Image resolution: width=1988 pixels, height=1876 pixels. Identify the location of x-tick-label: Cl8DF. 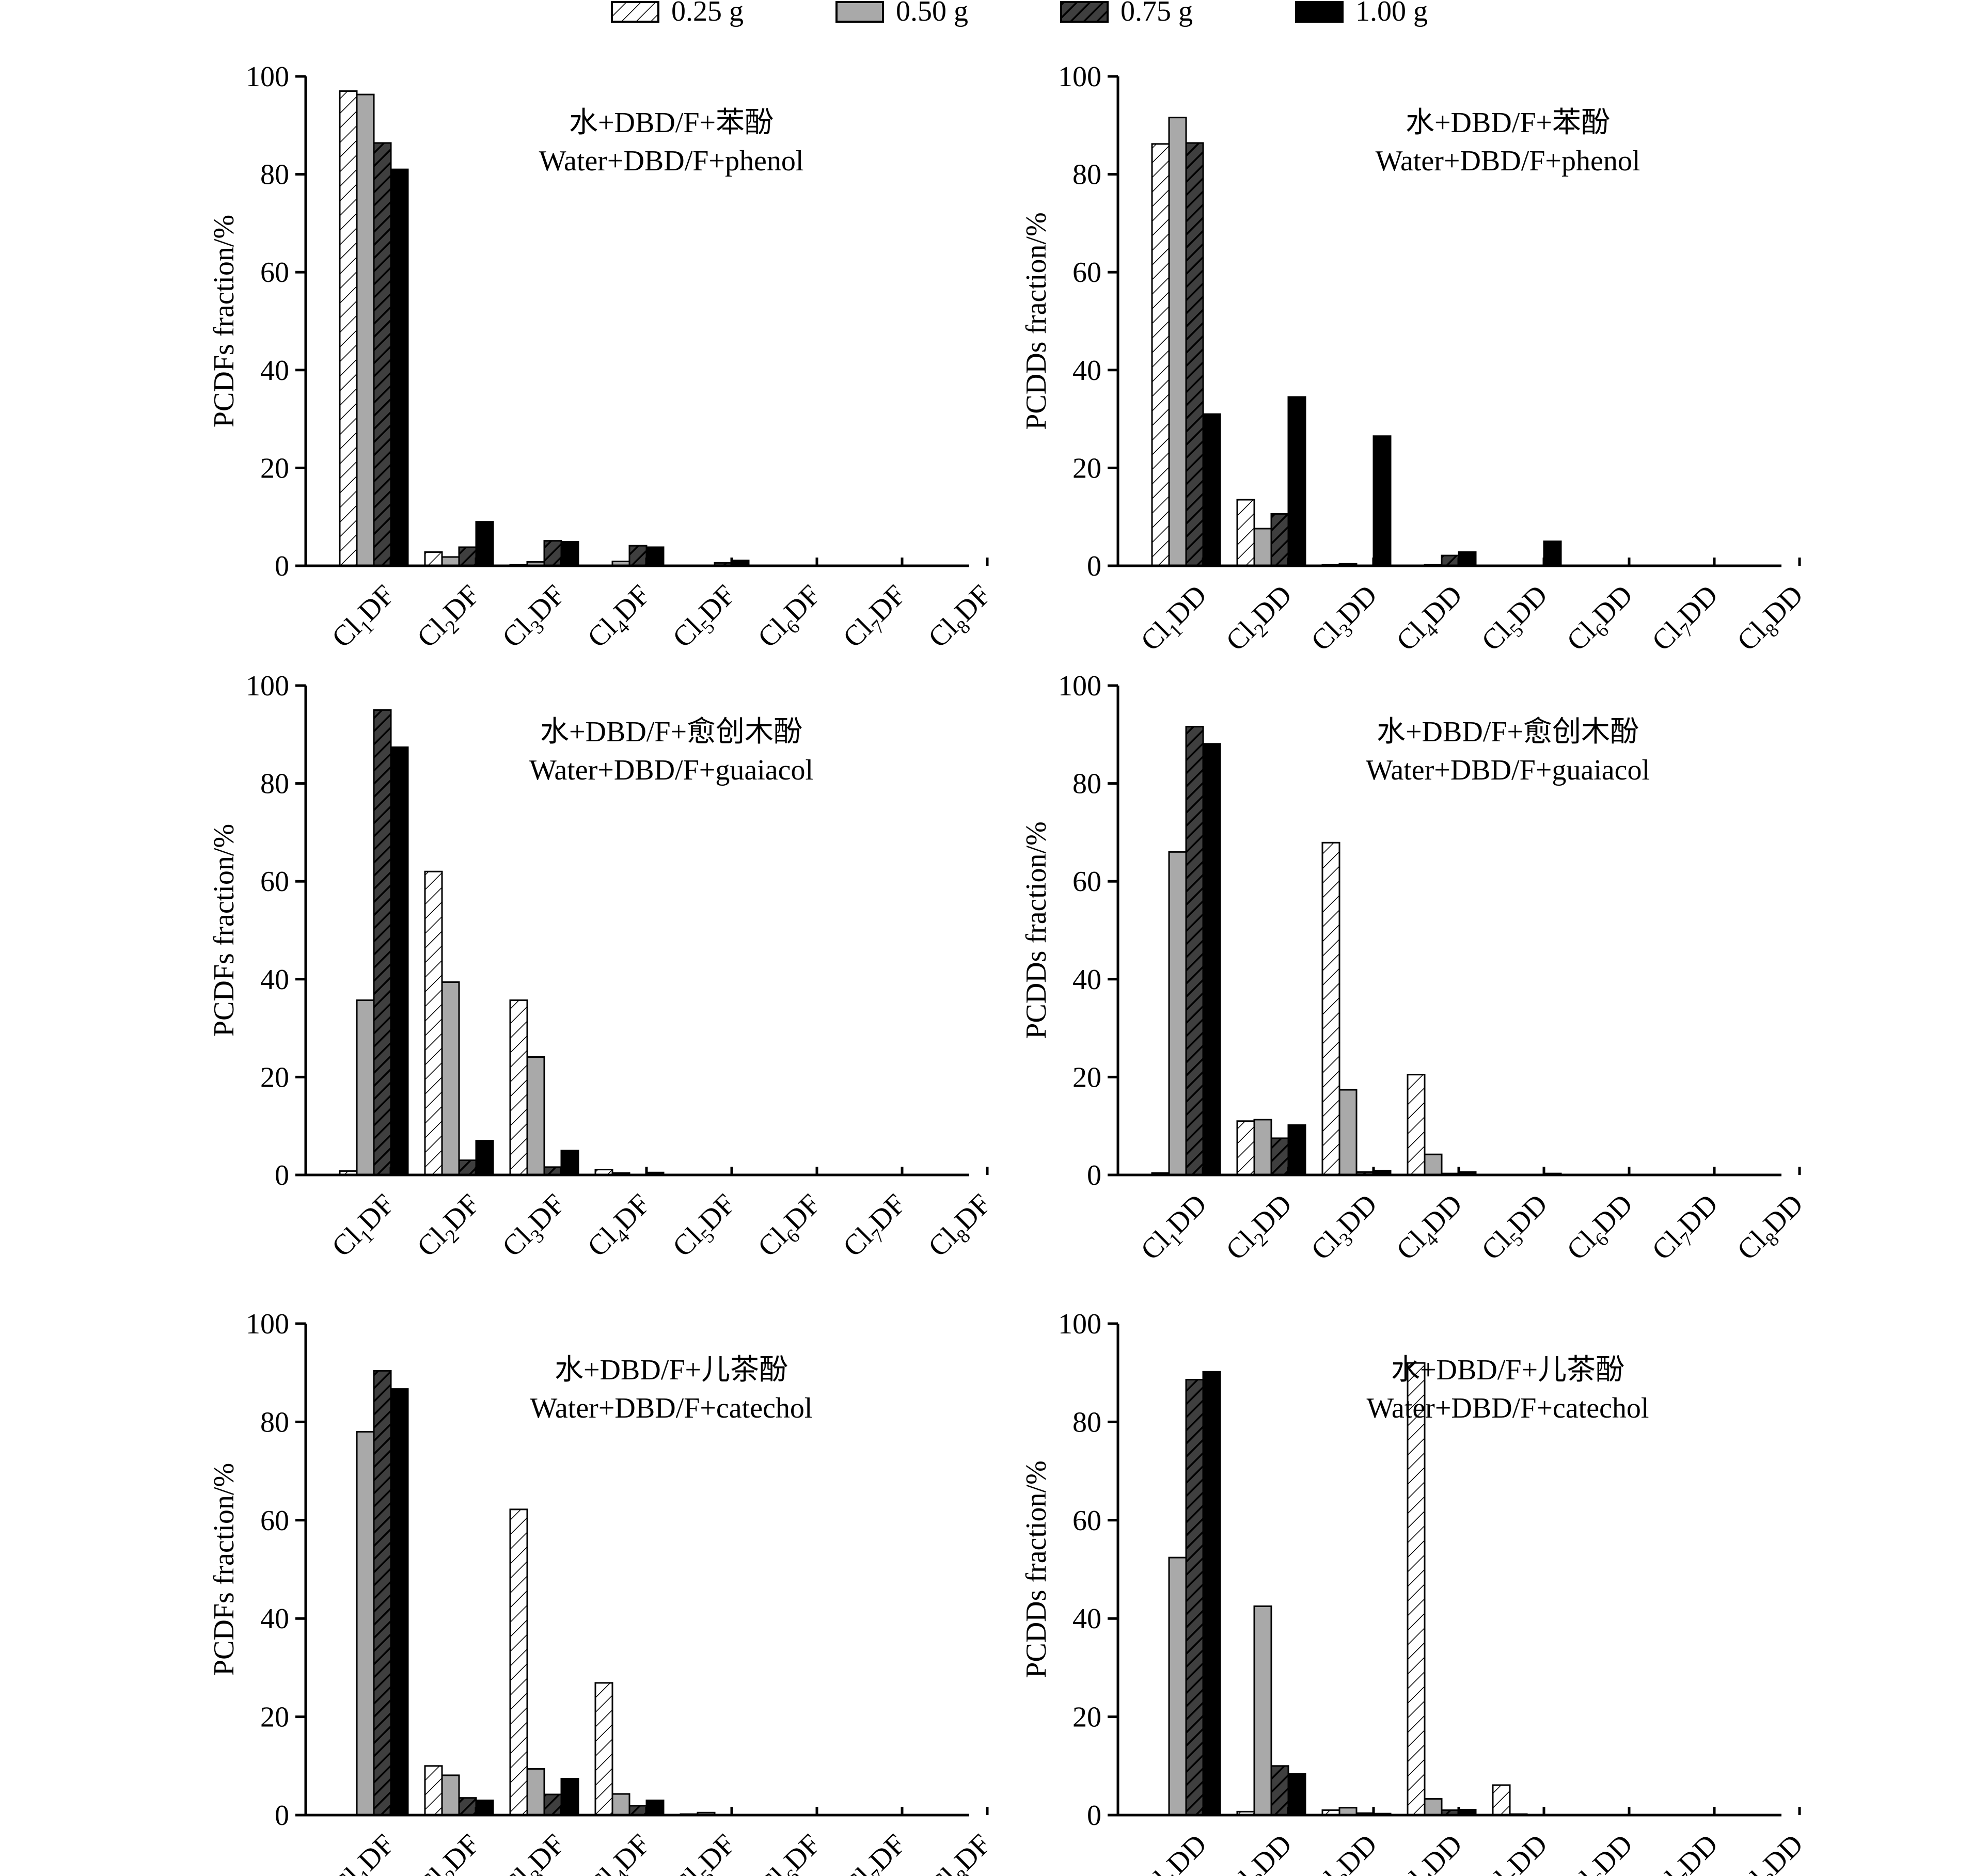
(961, 1852).